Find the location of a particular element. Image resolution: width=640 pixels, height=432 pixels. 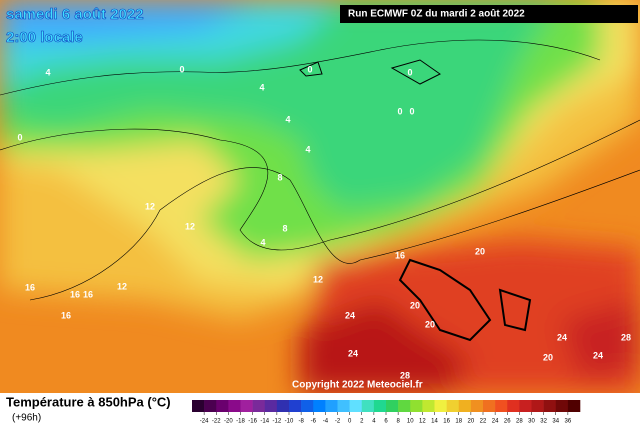

tick-label: -24 is located at coordinates (204, 422).